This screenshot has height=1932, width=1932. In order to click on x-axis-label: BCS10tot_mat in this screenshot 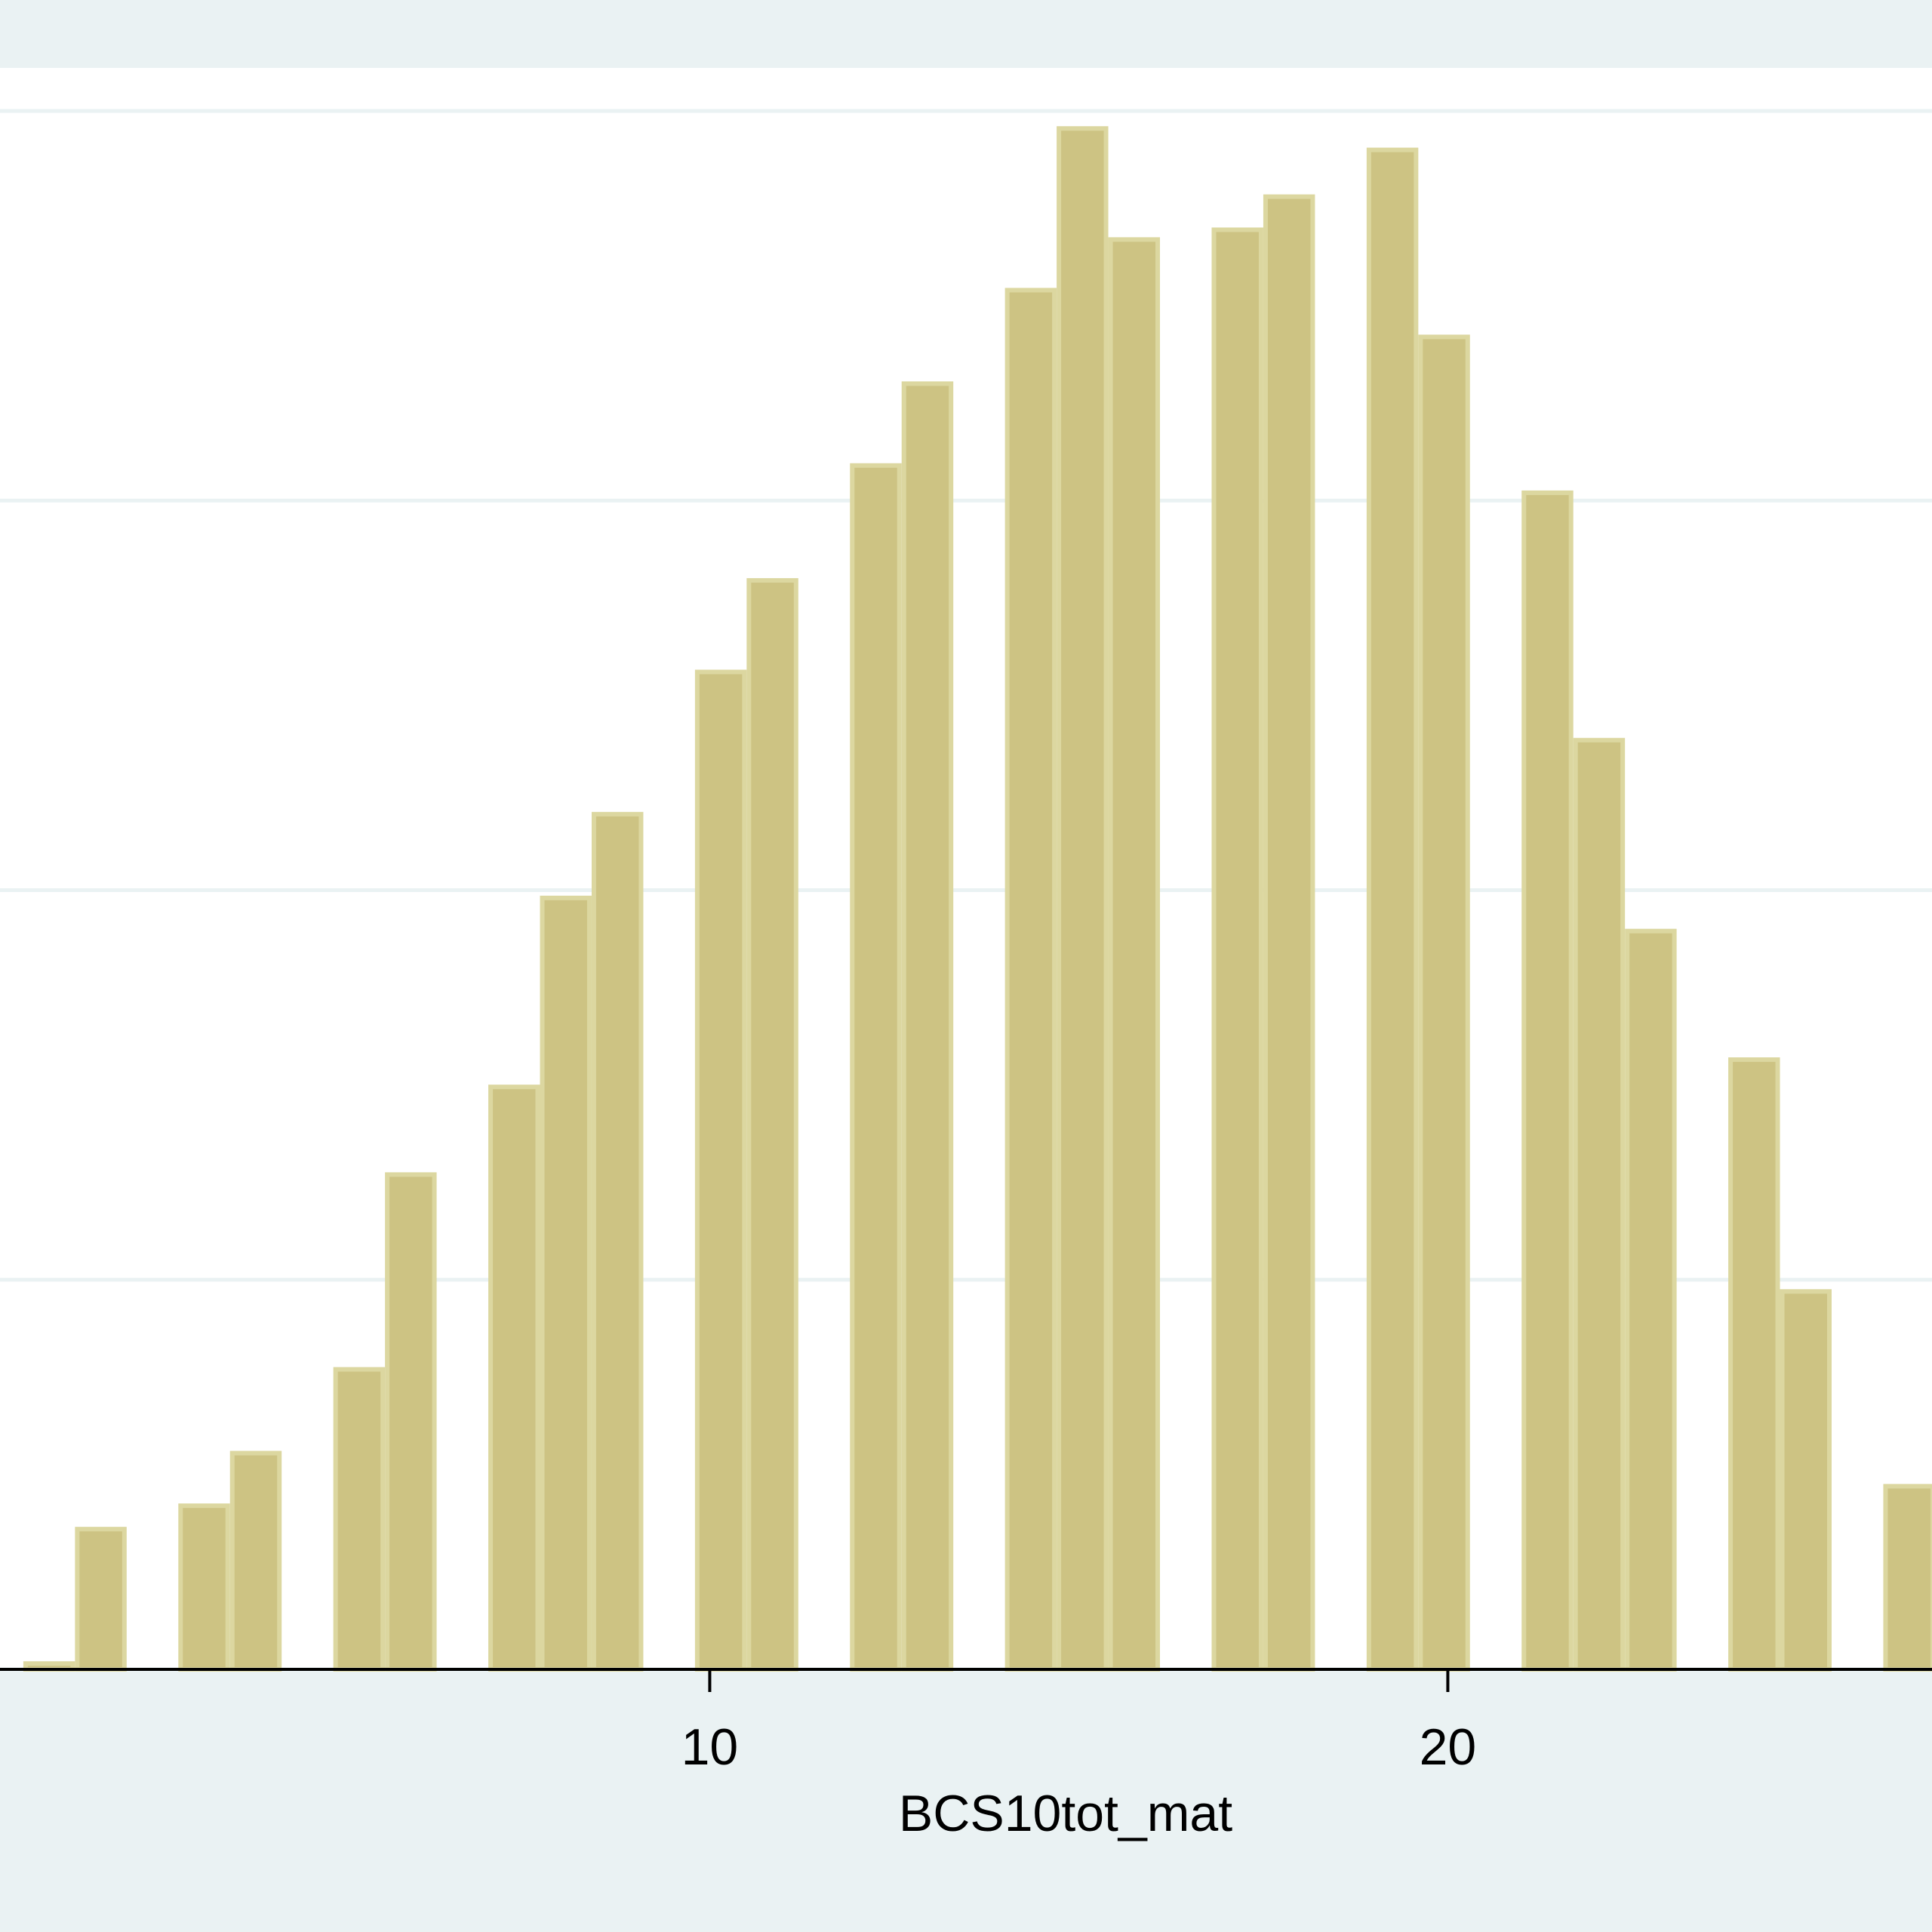, I will do `click(1065, 1813)`.